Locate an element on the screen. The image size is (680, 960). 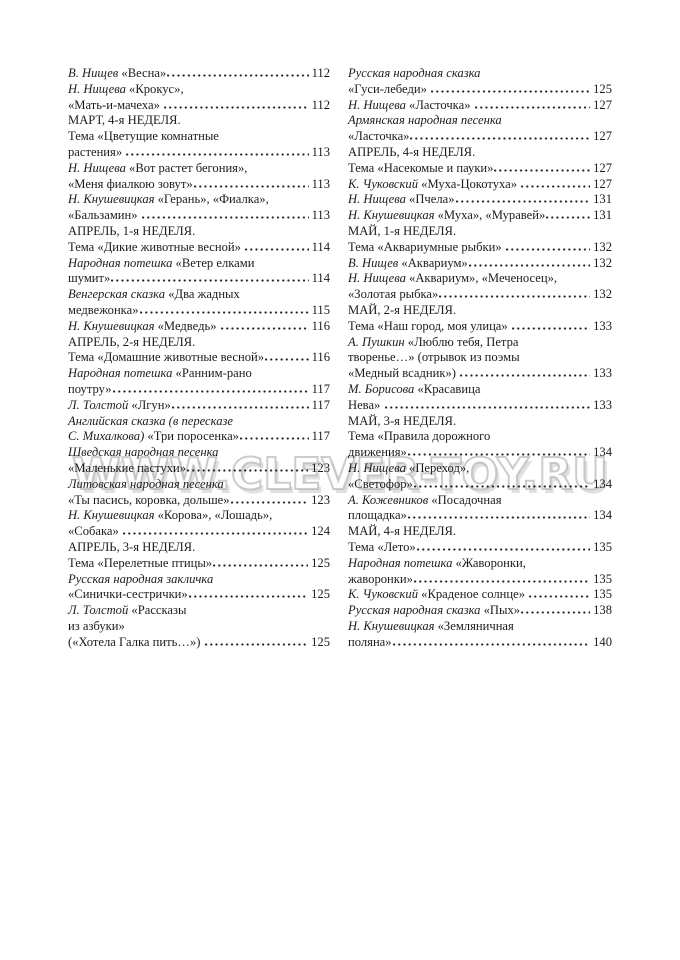
toc-entry-author: Шведская народная песенка is located at coordinates (143, 452).